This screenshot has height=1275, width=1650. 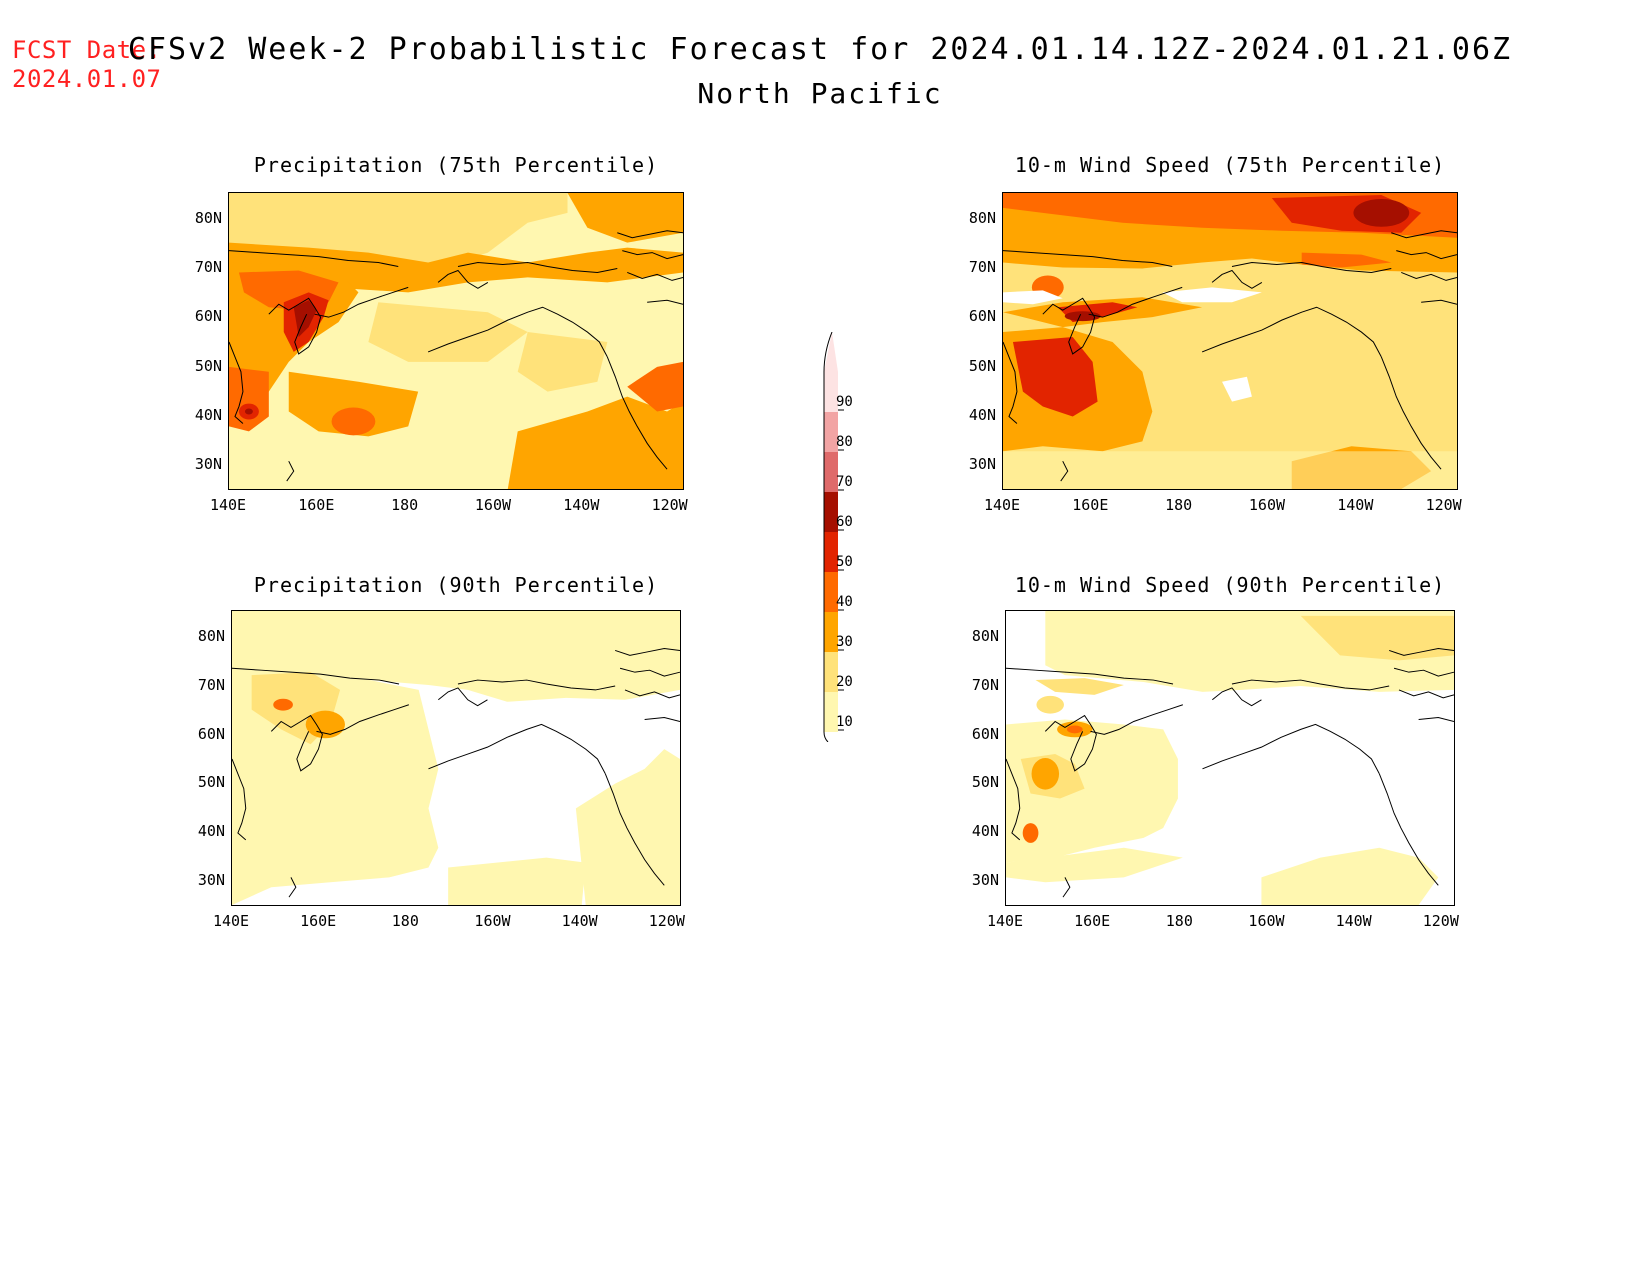 I want to click on colorbar-top-cap, so click(x=831, y=352).